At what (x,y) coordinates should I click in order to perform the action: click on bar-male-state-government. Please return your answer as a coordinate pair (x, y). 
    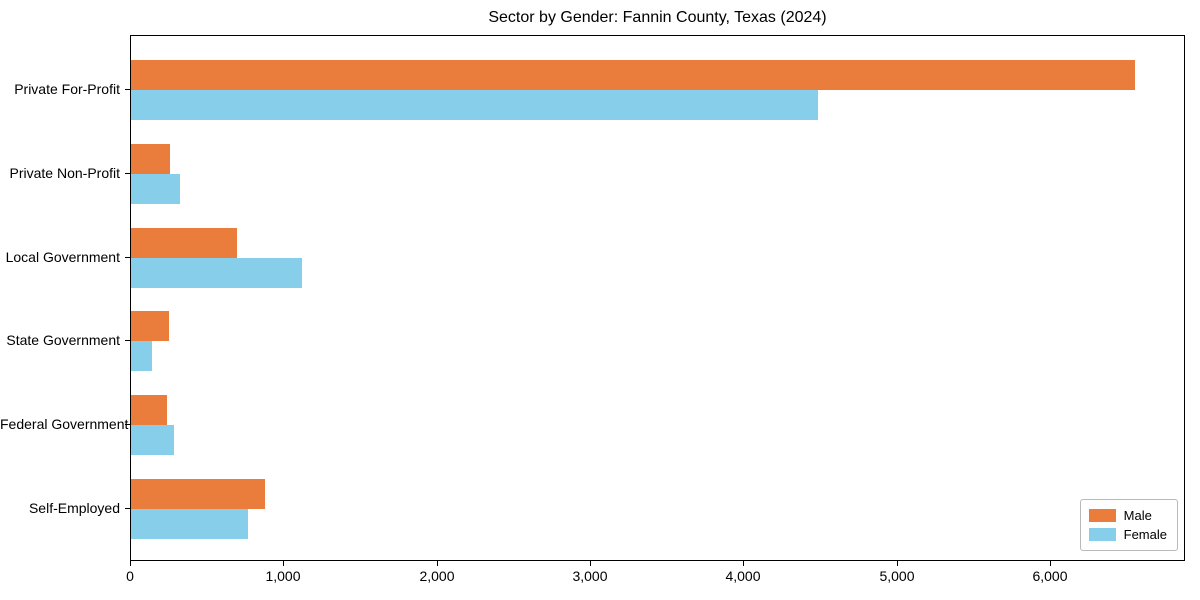
    Looking at the image, I should click on (150, 326).